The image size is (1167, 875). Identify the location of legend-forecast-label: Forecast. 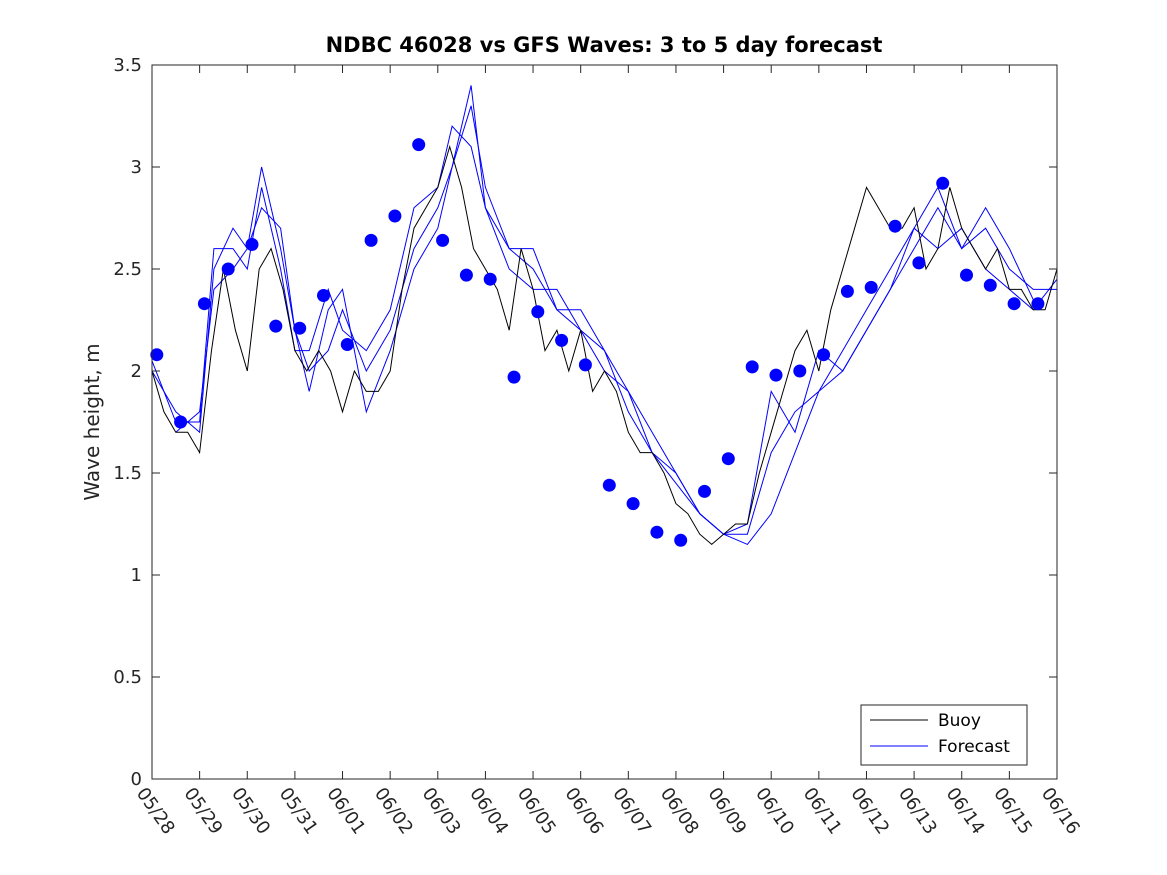
(974, 747).